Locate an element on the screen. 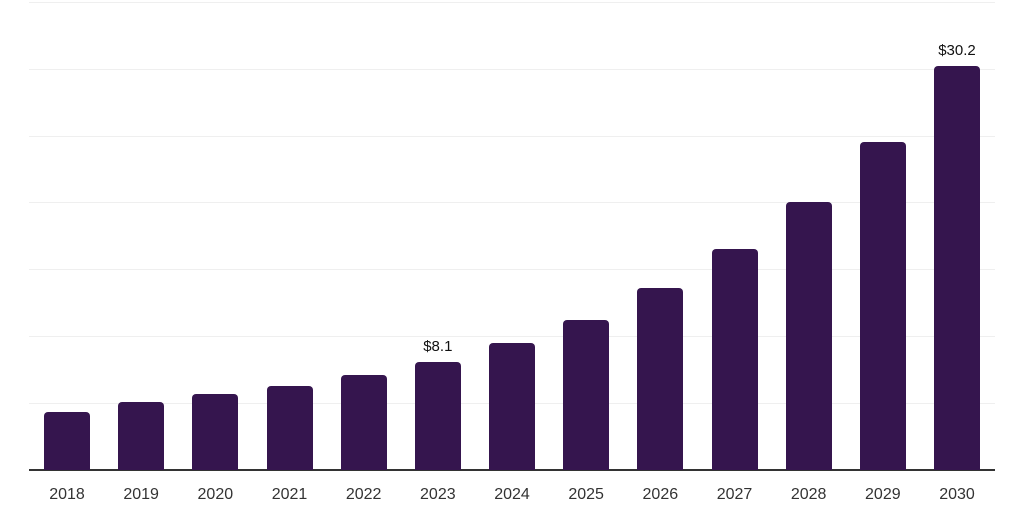 The height and width of the screenshot is (512, 1024). bar-2026 is located at coordinates (660, 379).